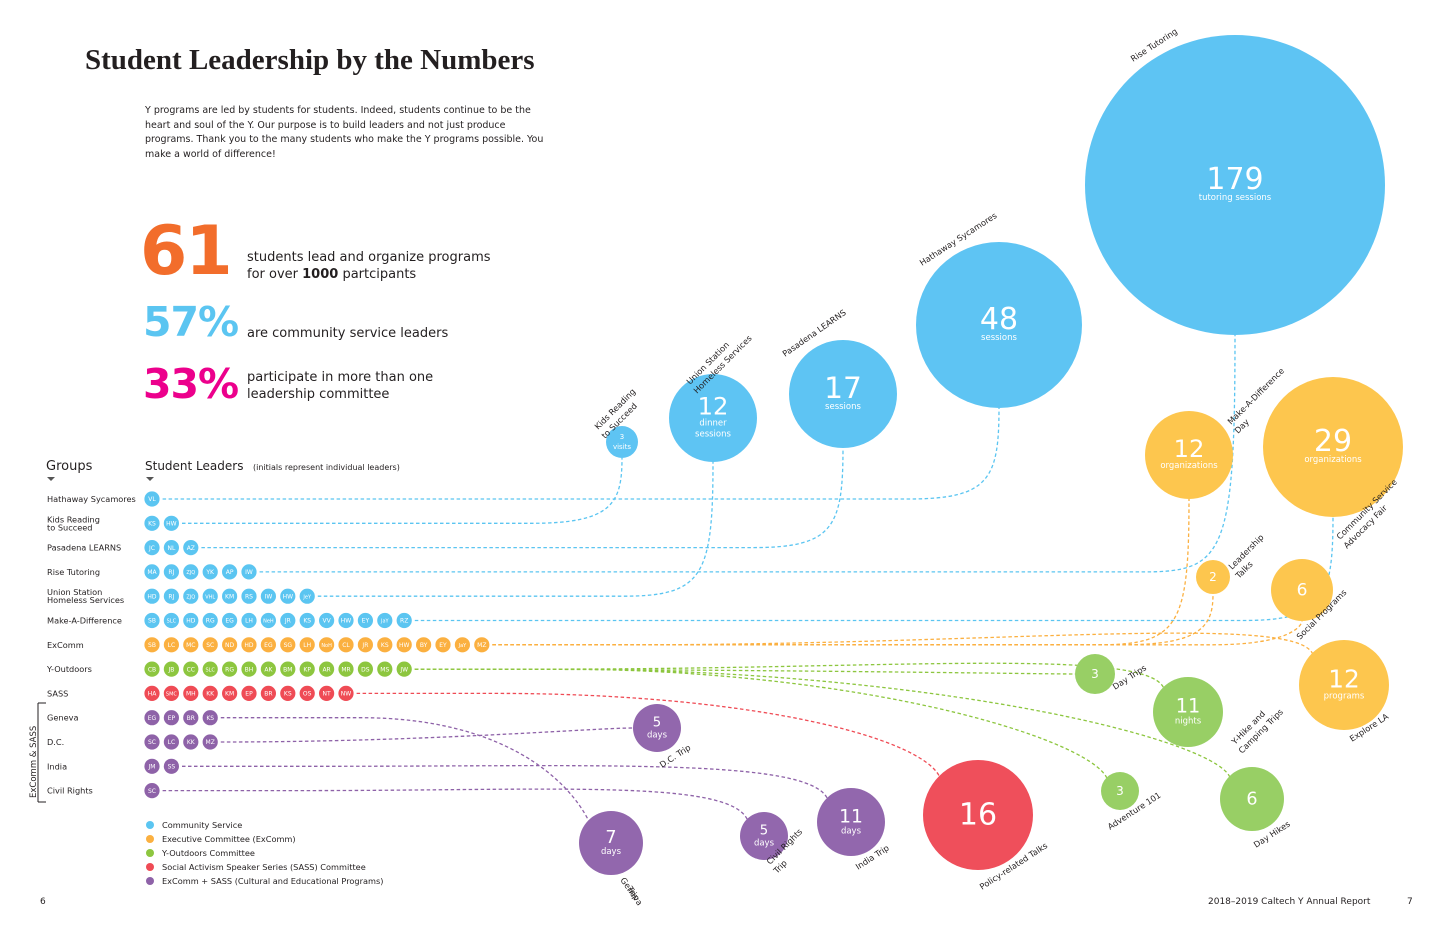 The width and height of the screenshot is (1454, 940). What do you see at coordinates (713, 407) in the screenshot?
I see `program-number: 12` at bounding box center [713, 407].